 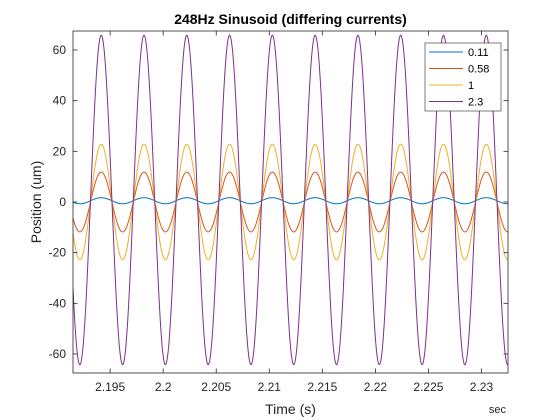 What do you see at coordinates (376, 387) in the screenshot?
I see `x-tick-label: 2.22` at bounding box center [376, 387].